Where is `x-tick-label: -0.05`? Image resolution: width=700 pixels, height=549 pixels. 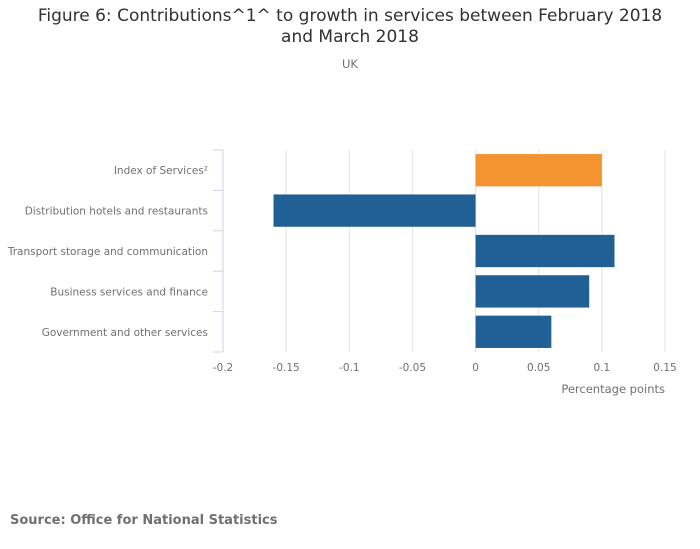 x-tick-label: -0.05 is located at coordinates (412, 368).